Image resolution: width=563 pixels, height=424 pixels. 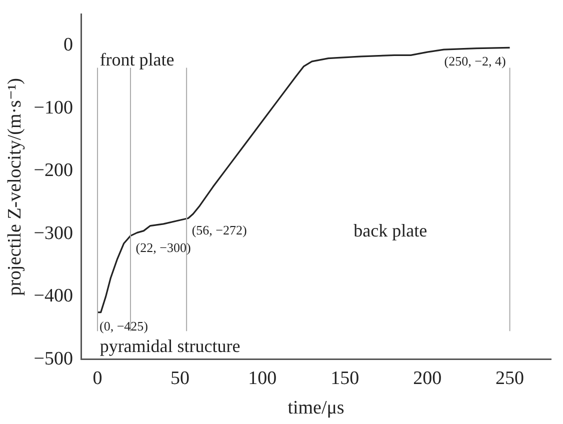 What do you see at coordinates (262, 378) in the screenshot?
I see `x-tick-label: 100` at bounding box center [262, 378].